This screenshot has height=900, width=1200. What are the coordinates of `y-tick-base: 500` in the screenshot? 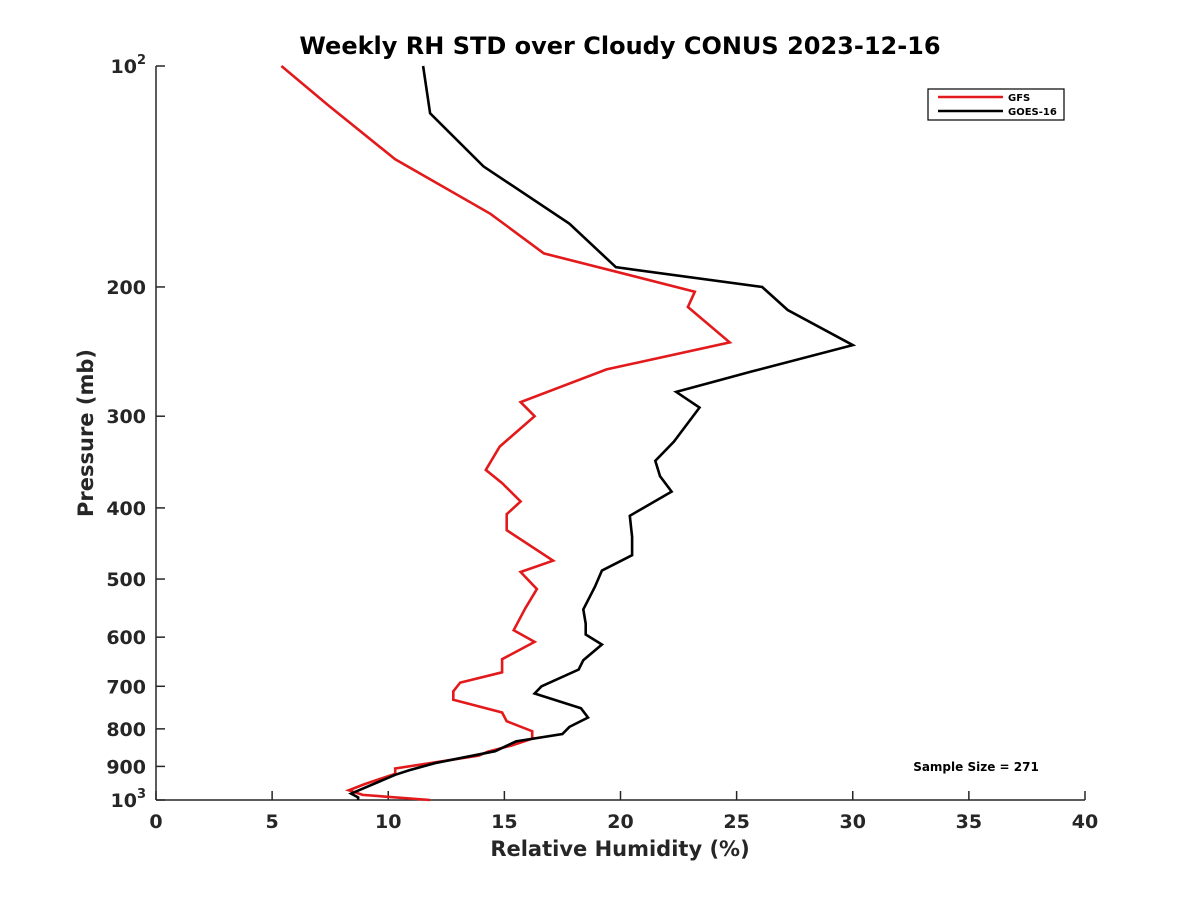 It's located at (126, 580).